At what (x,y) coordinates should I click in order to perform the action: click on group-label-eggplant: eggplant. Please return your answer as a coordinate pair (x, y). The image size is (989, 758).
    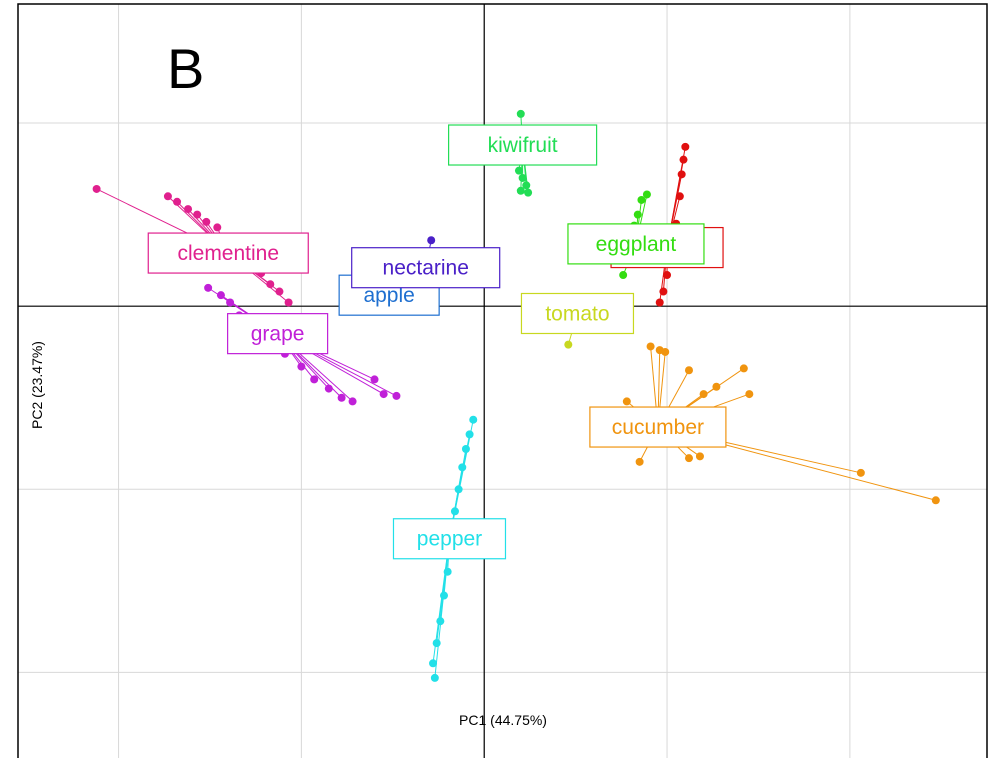
    Looking at the image, I should click on (636, 244).